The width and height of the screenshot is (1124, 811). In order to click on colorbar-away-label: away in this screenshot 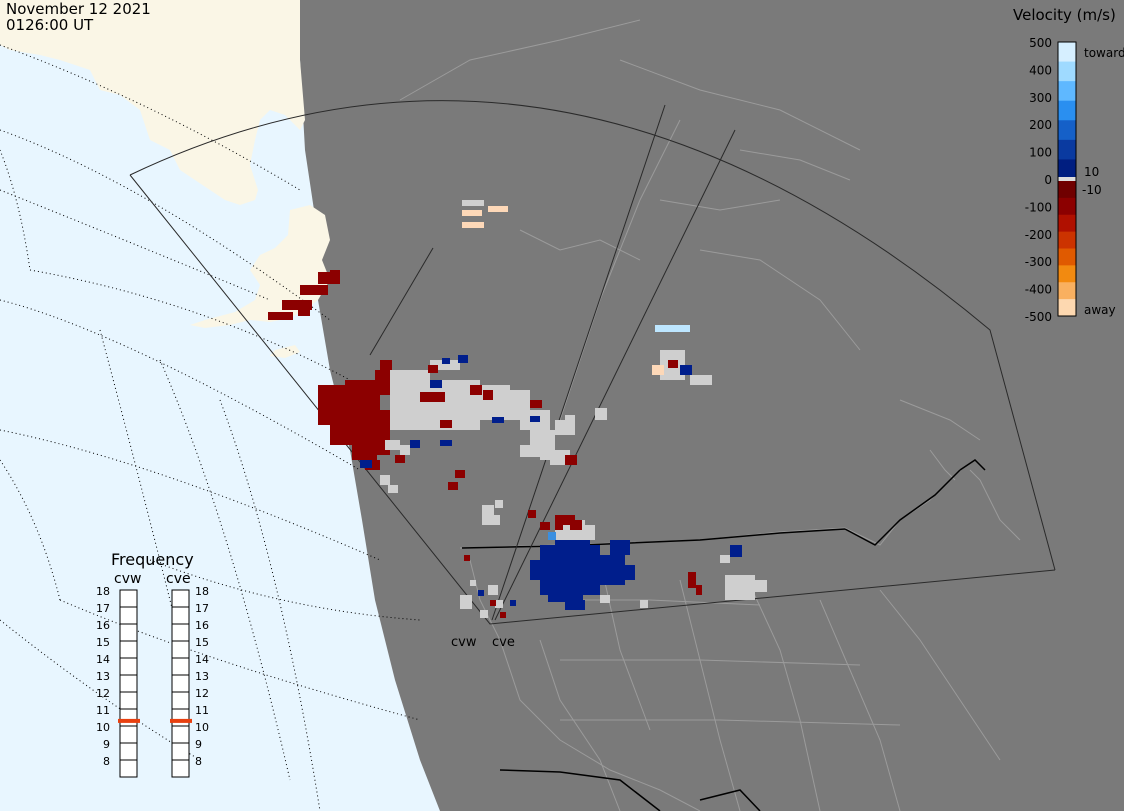, I will do `click(1100, 310)`.